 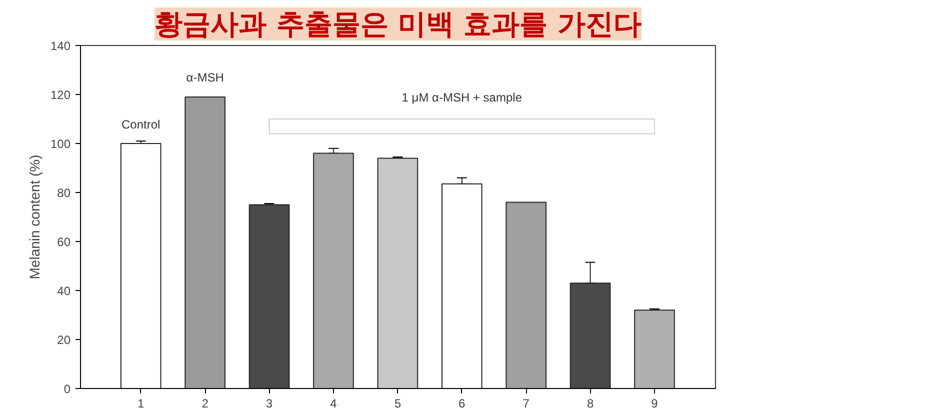 What do you see at coordinates (64, 340) in the screenshot?
I see `y-tick-label: 20` at bounding box center [64, 340].